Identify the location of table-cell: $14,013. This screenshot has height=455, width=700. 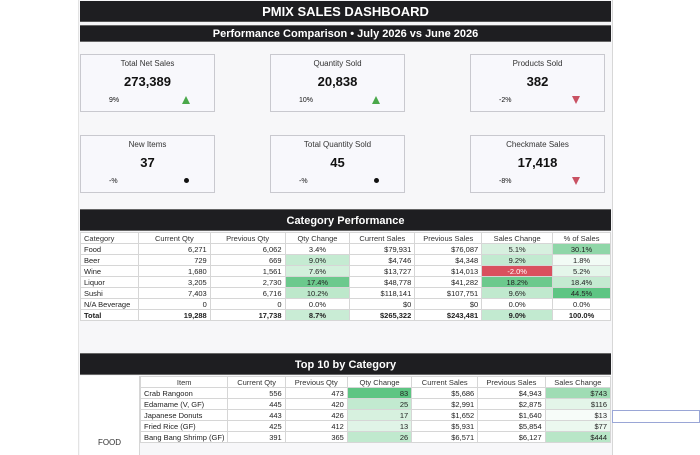
(448, 271).